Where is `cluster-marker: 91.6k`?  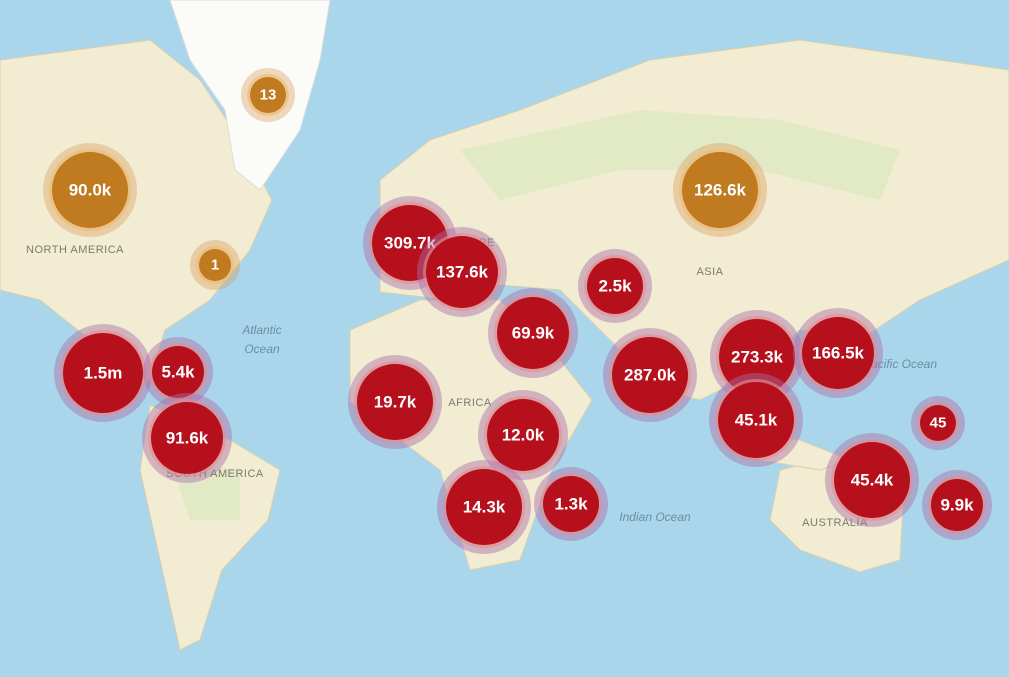
cluster-marker: 91.6k is located at coordinates (187, 438).